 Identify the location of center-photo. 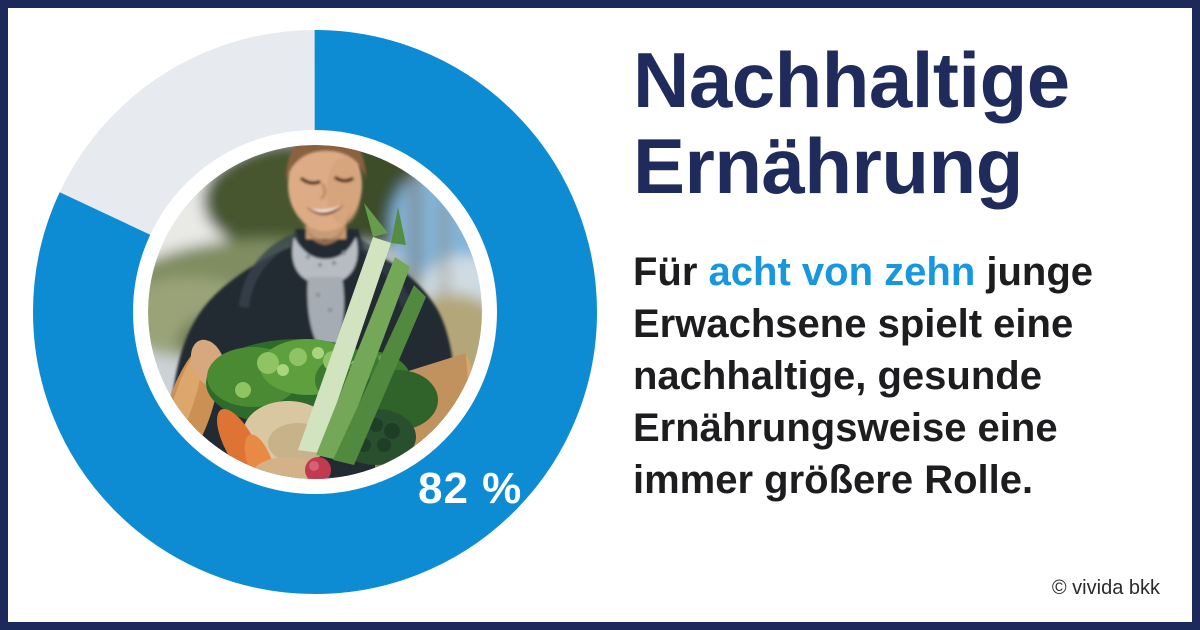
(315, 312).